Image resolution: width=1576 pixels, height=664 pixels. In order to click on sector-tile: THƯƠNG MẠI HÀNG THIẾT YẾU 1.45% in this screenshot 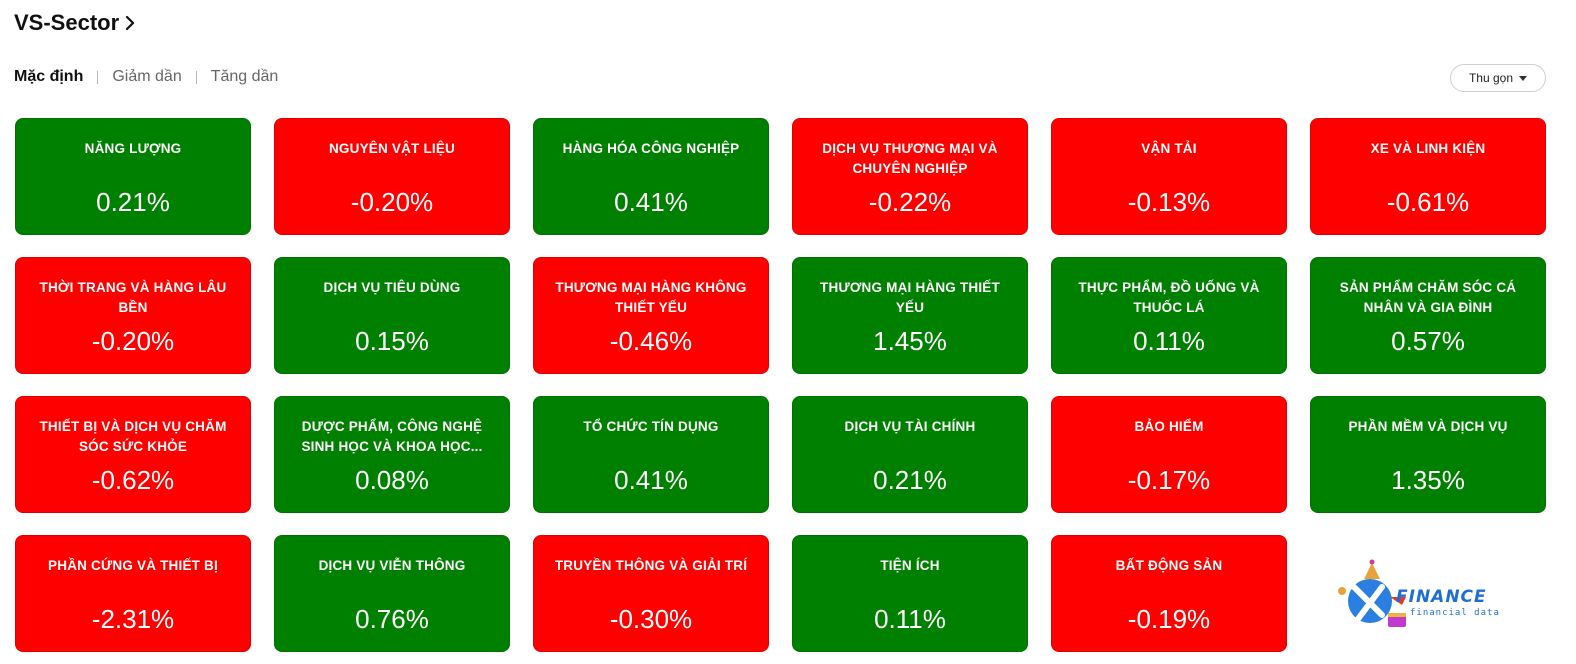, I will do `click(910, 315)`.